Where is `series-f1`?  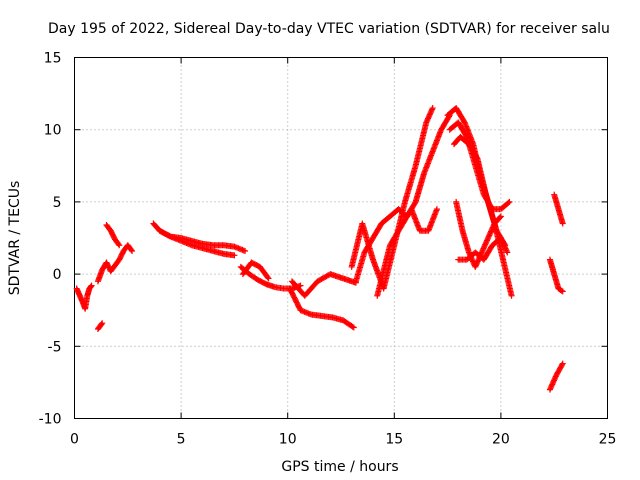 series-f1 is located at coordinates (402, 198).